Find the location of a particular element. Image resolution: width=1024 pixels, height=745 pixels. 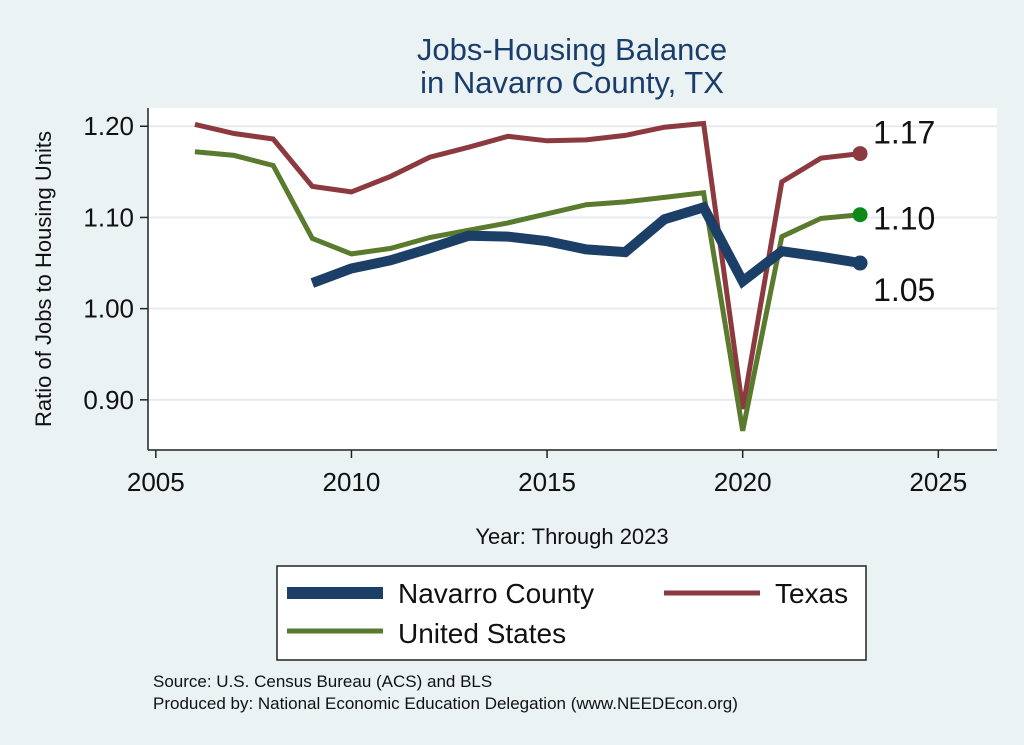

legend-label-us: United States is located at coordinates (482, 633).